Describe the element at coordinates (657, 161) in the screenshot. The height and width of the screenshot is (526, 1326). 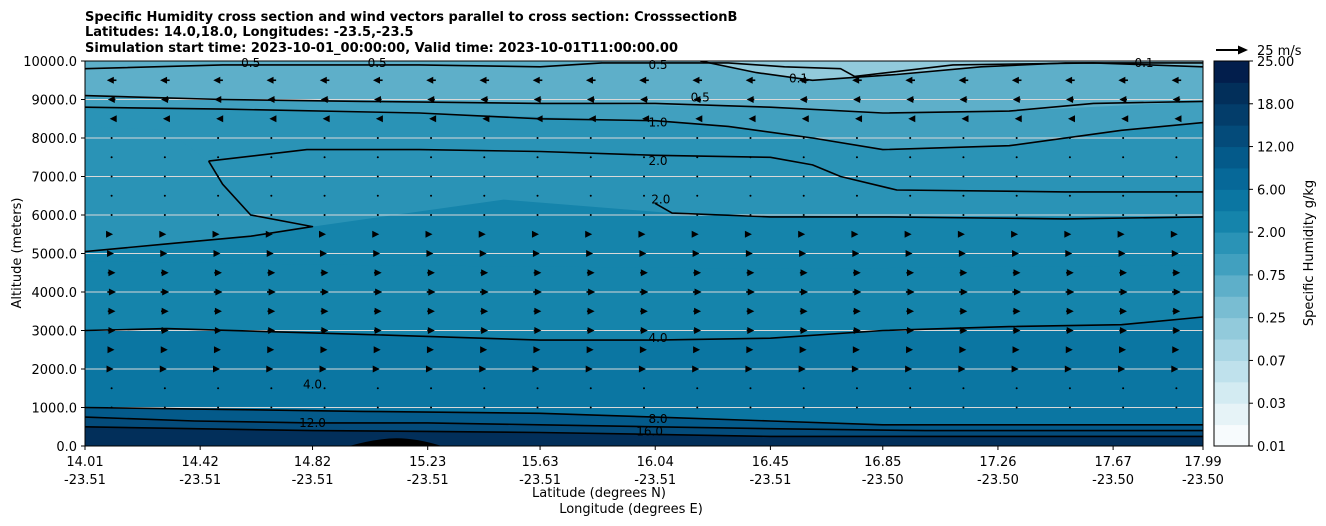
I see `contour-label-7: 2.0` at that location.